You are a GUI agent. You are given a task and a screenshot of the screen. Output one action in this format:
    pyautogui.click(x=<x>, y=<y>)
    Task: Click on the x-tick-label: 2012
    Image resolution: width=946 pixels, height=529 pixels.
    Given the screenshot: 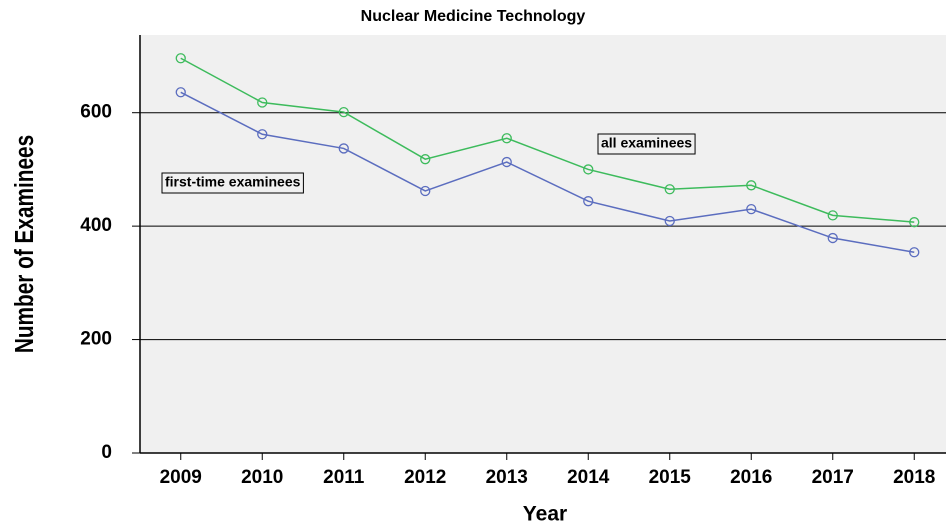 What is the action you would take?
    pyautogui.click(x=425, y=477)
    